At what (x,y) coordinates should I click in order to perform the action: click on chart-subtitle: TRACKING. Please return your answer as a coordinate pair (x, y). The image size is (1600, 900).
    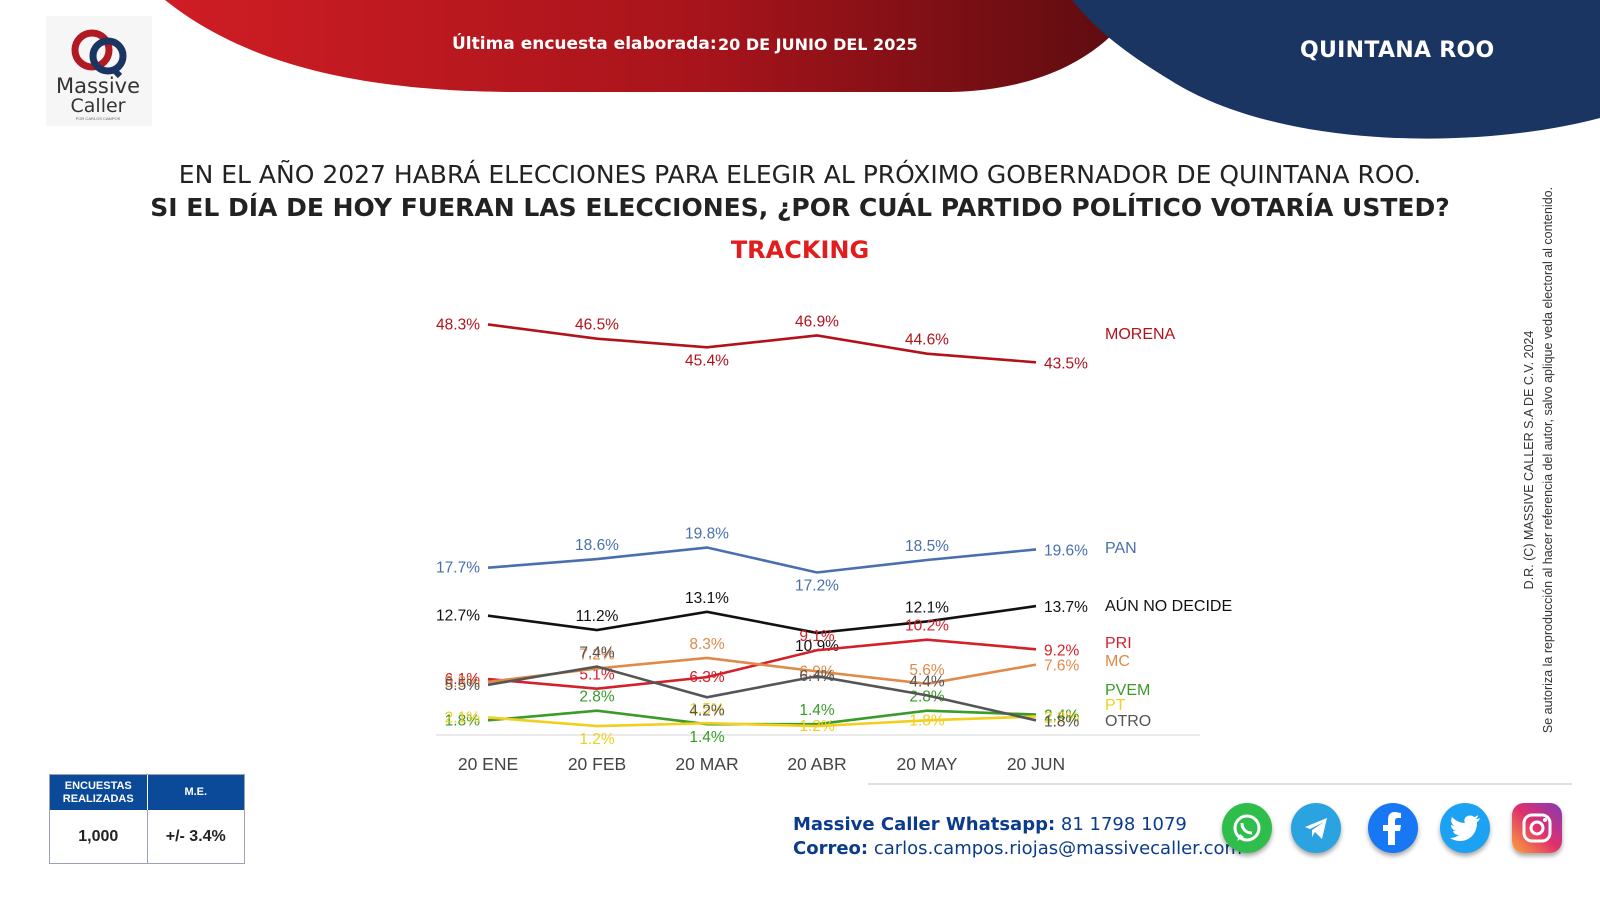
    Looking at the image, I should click on (800, 250).